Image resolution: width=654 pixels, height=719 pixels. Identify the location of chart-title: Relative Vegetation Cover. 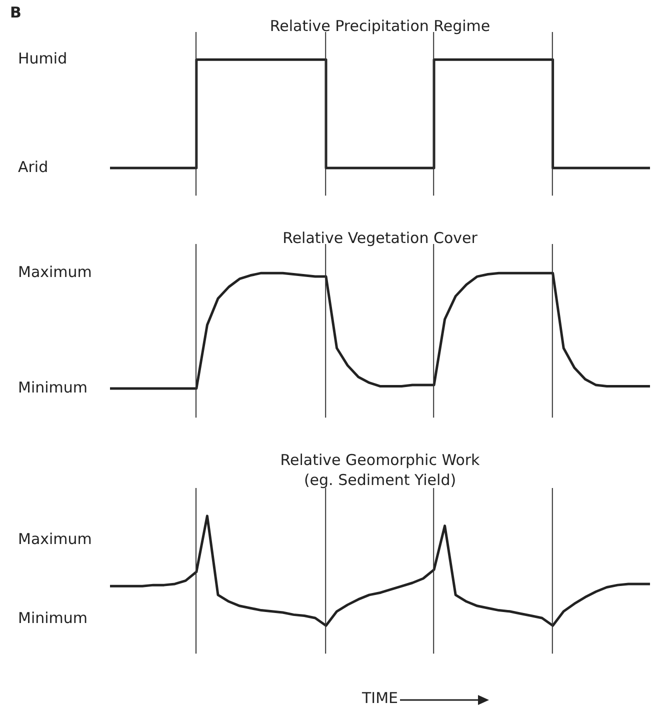
(380, 237).